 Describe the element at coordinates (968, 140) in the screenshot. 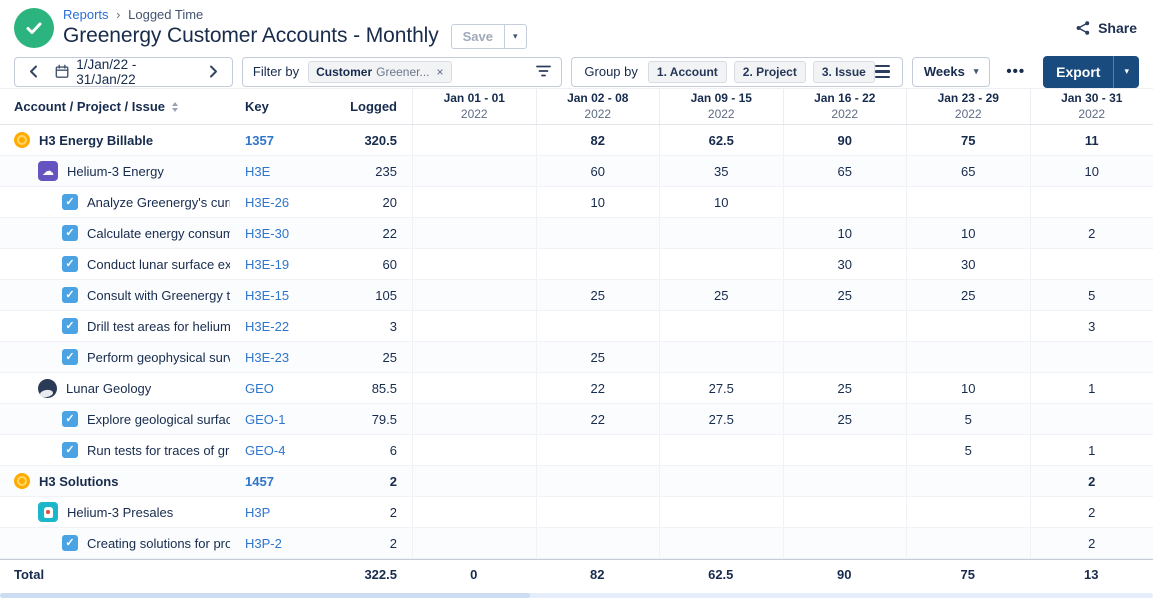

I see `week-value-cell: 75` at that location.